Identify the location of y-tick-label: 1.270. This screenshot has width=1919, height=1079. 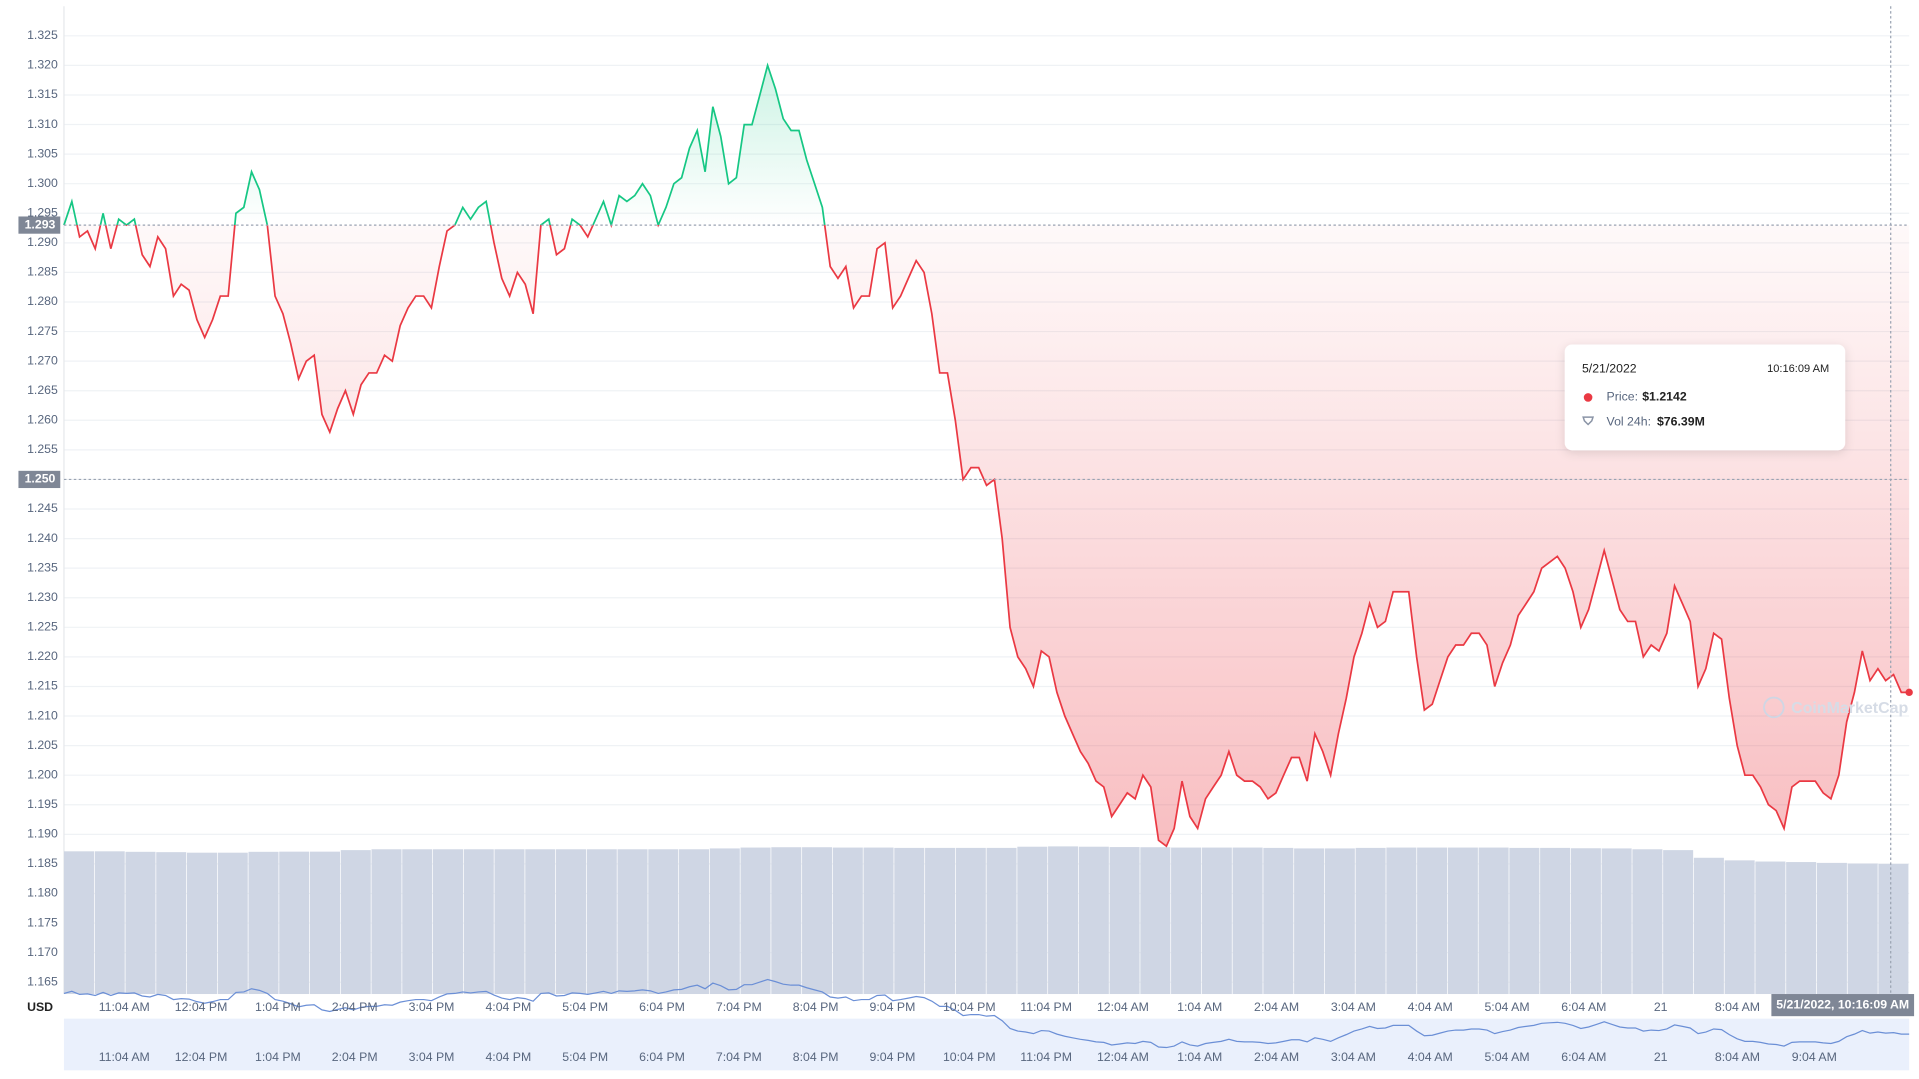
(42, 360).